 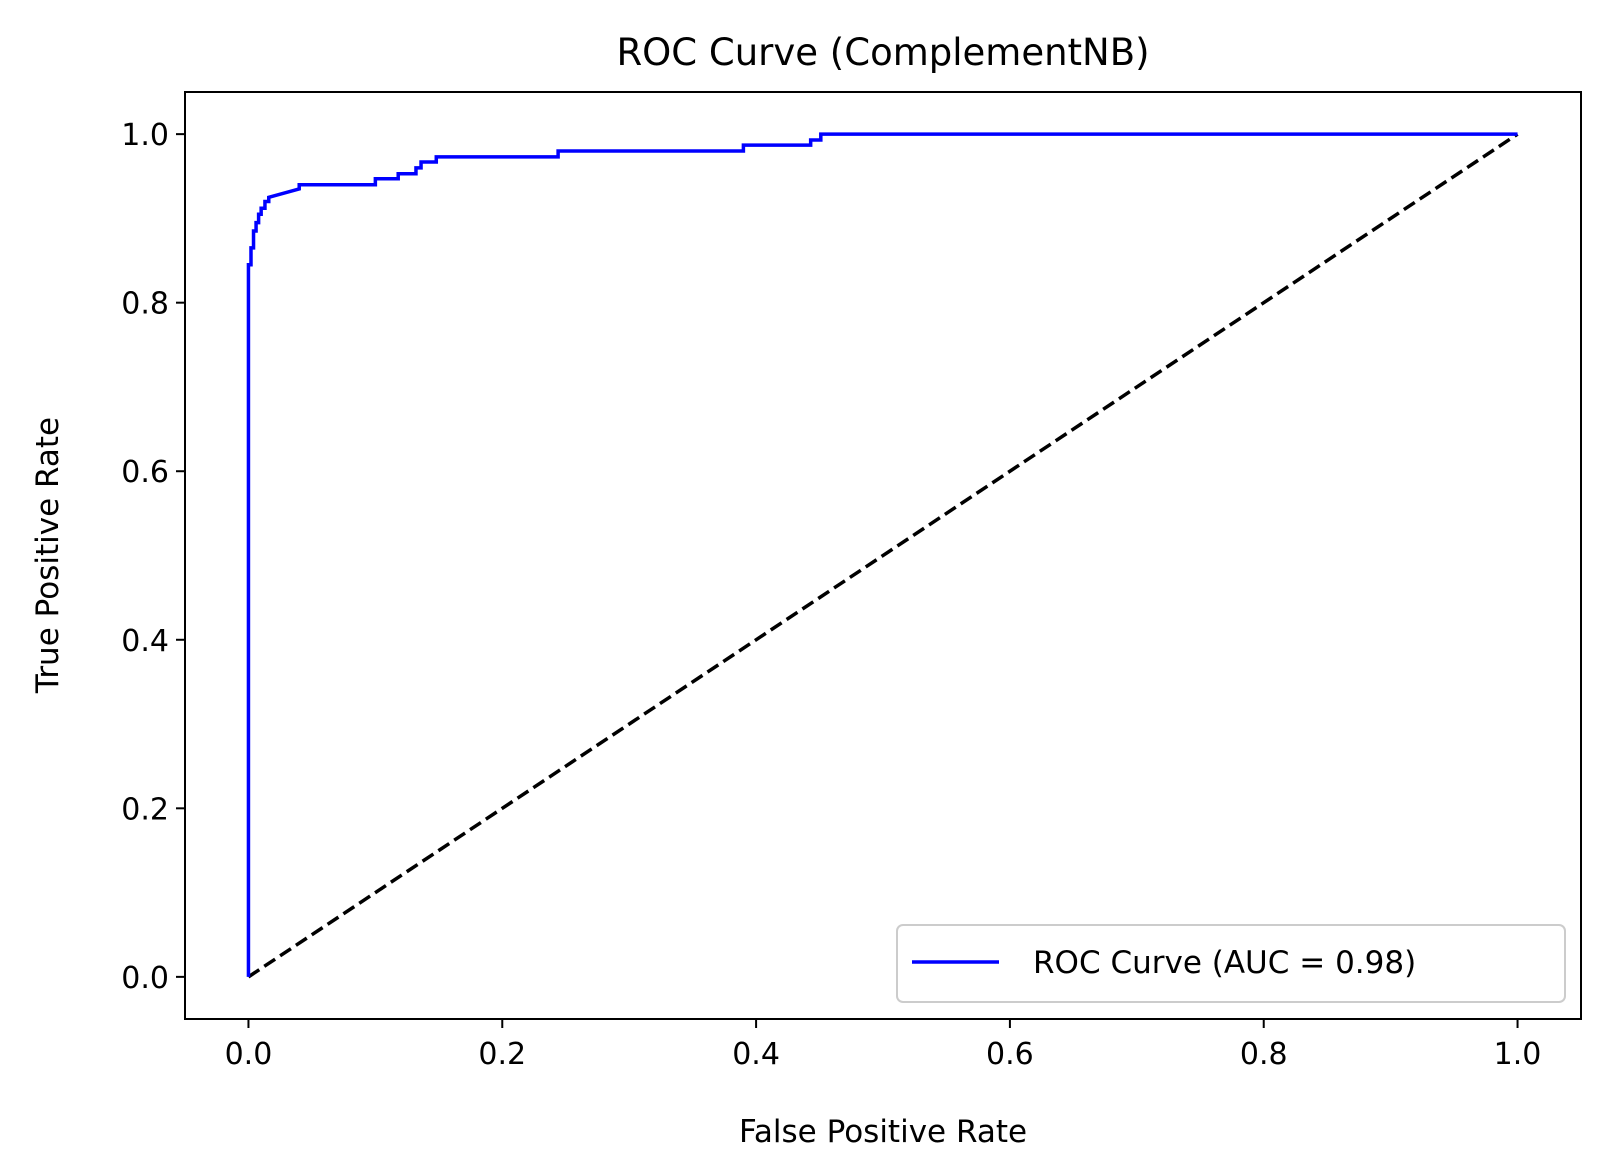 I want to click on x-tick-label: 1.0, so click(x=1518, y=1054).